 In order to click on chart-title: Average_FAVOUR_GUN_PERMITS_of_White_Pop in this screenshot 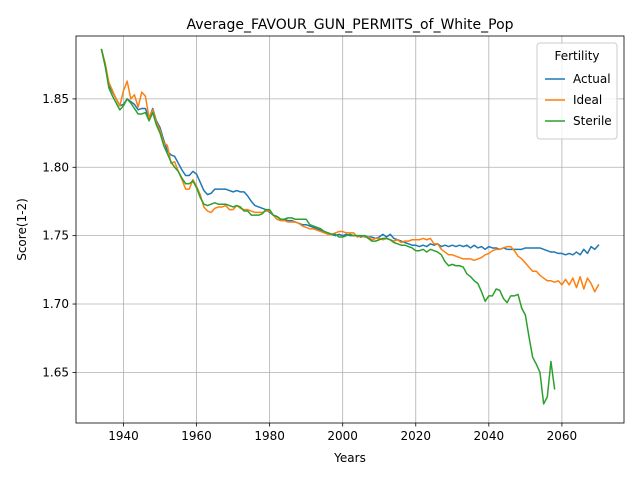, I will do `click(349, 25)`.